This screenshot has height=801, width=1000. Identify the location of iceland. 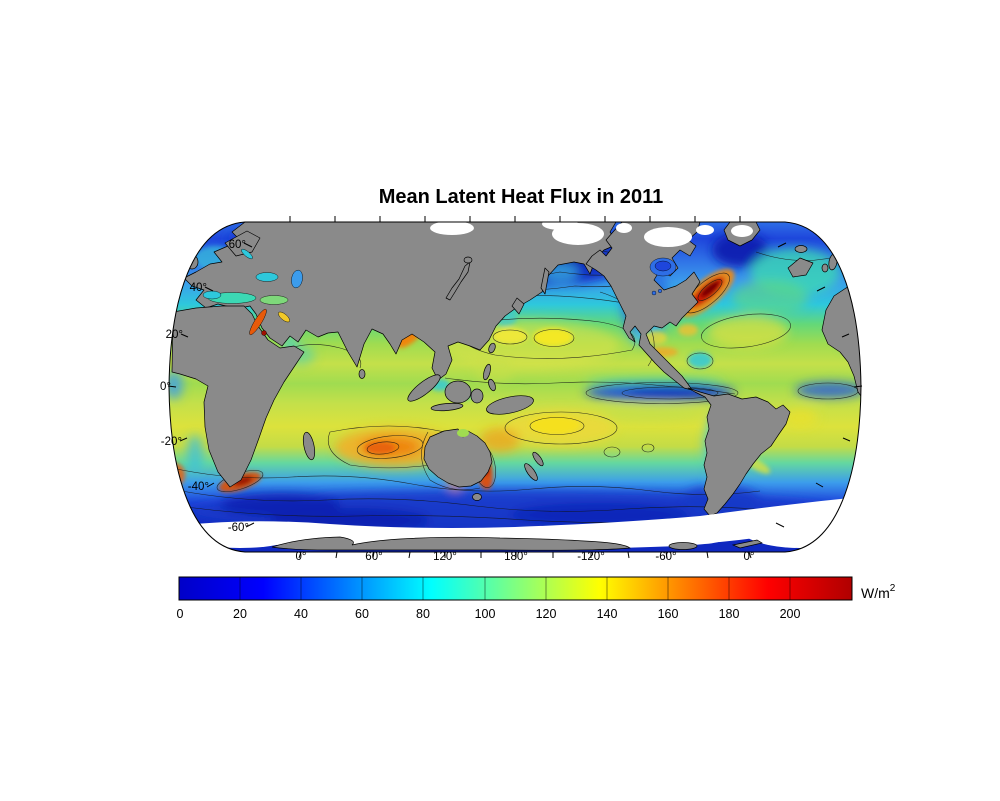
(801, 249).